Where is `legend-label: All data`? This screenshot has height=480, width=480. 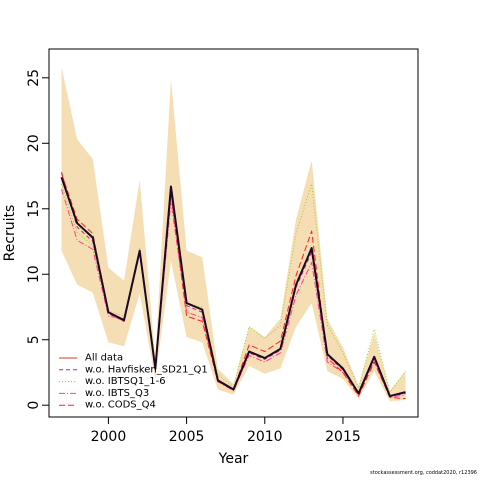 legend-label: All data is located at coordinates (104, 358).